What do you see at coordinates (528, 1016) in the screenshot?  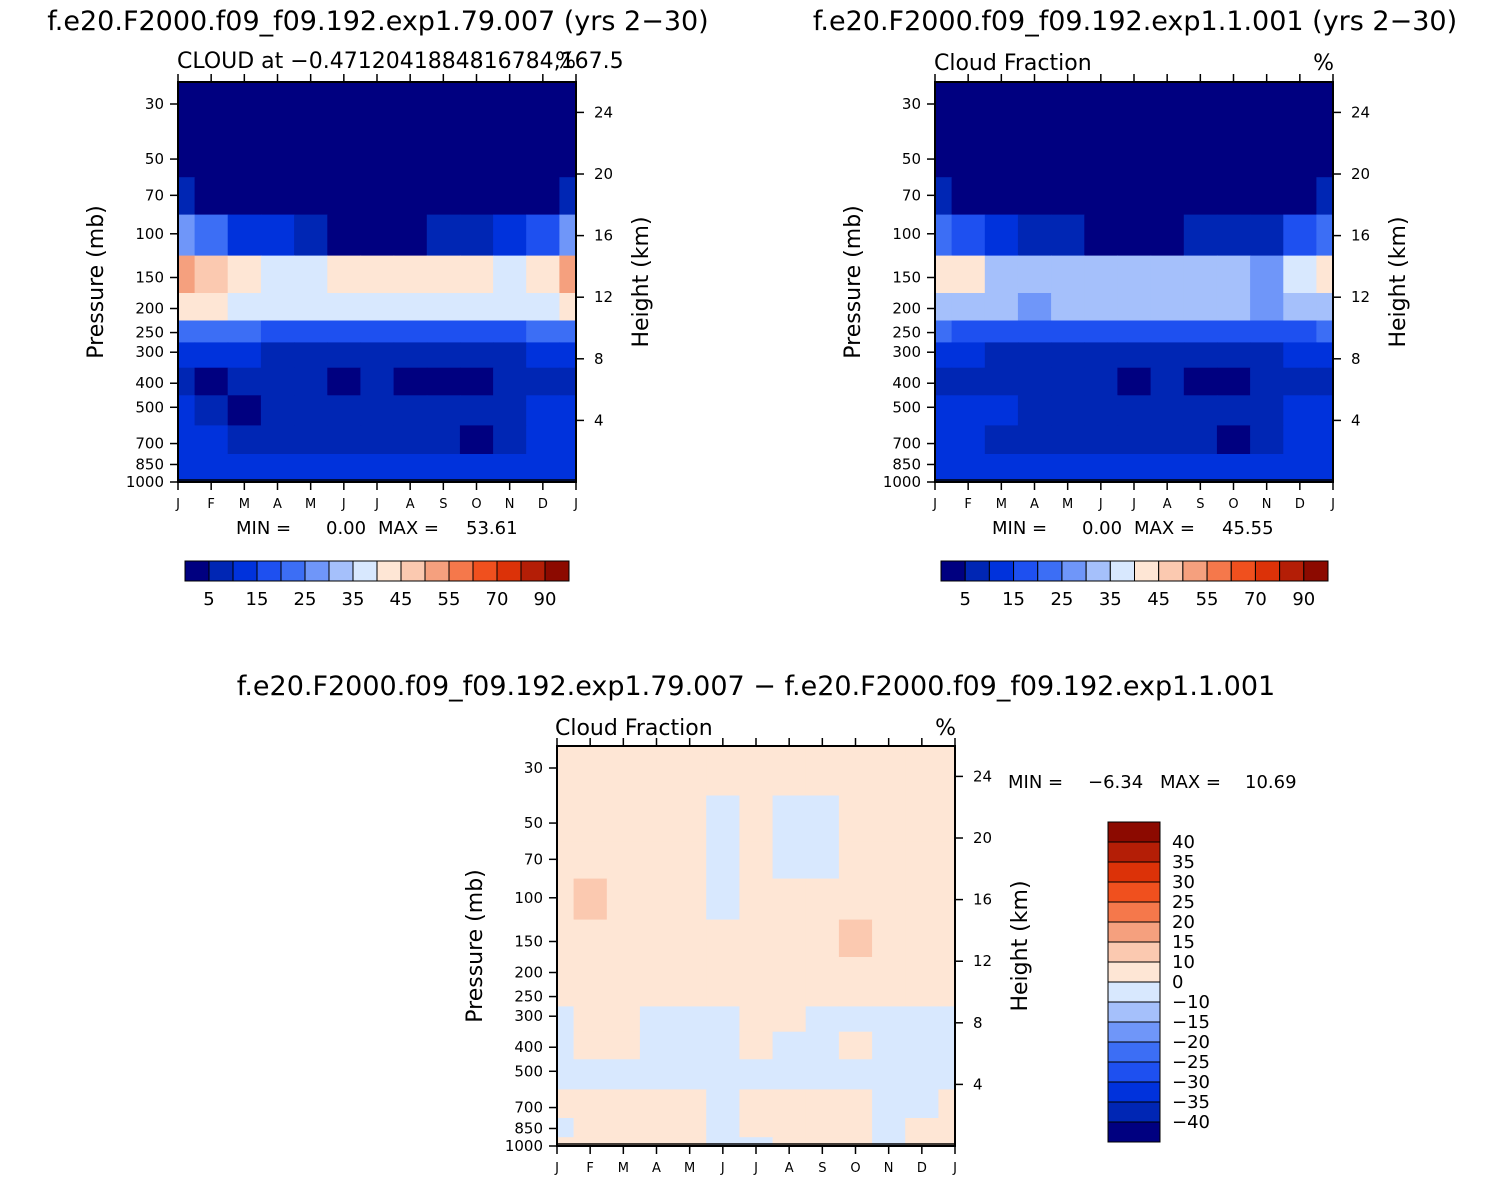 I see `pressure-tick-label: 300` at bounding box center [528, 1016].